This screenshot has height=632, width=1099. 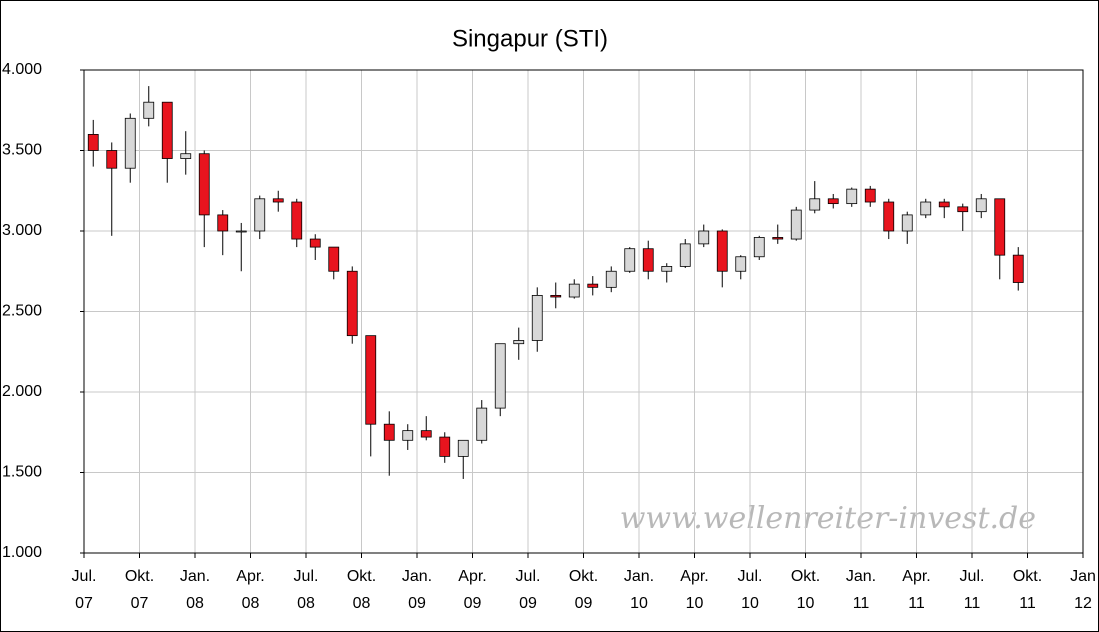 What do you see at coordinates (22, 311) in the screenshot?
I see `y-tick-label: 2.500` at bounding box center [22, 311].